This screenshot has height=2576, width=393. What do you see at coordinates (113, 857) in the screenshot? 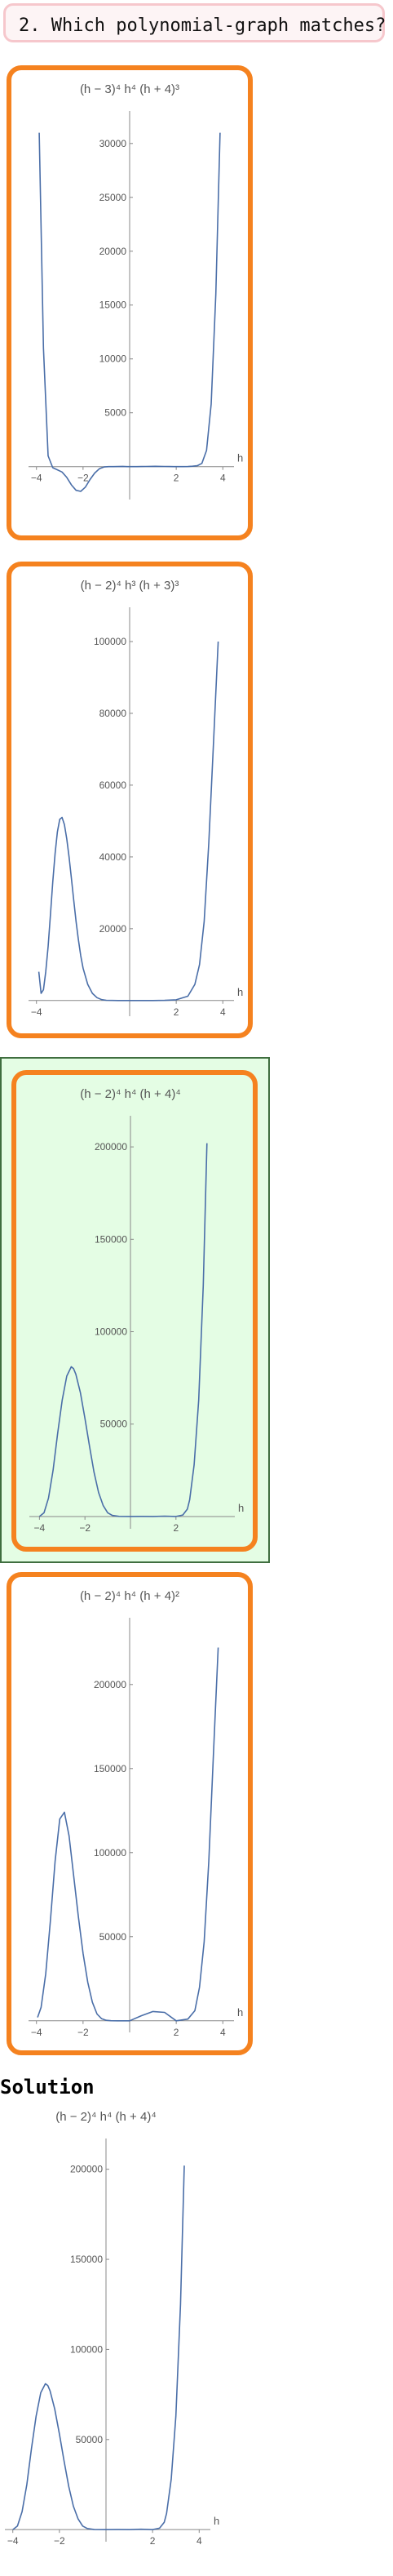
I see `y-tick-label: 40000` at bounding box center [113, 857].